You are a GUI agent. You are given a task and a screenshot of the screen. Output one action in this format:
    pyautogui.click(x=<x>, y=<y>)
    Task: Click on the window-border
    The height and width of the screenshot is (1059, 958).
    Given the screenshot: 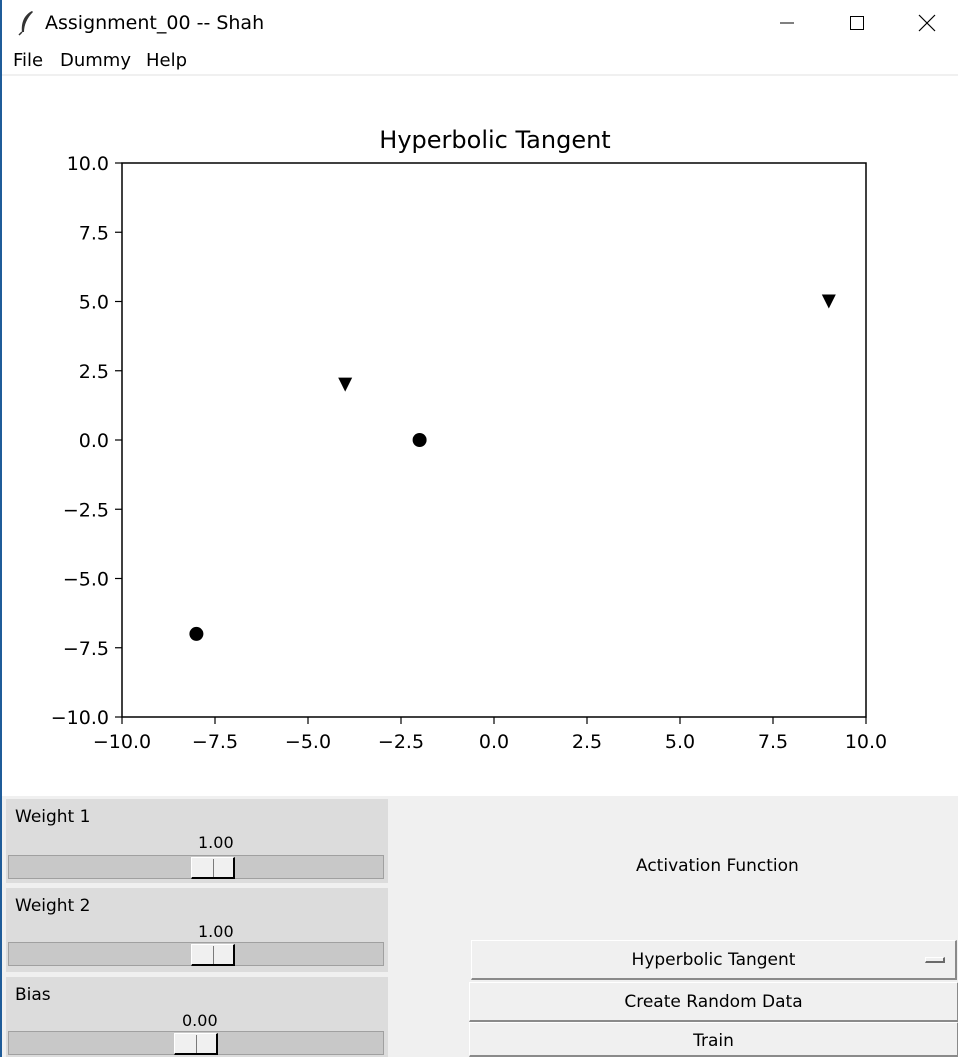 What is the action you would take?
    pyautogui.click(x=1, y=528)
    